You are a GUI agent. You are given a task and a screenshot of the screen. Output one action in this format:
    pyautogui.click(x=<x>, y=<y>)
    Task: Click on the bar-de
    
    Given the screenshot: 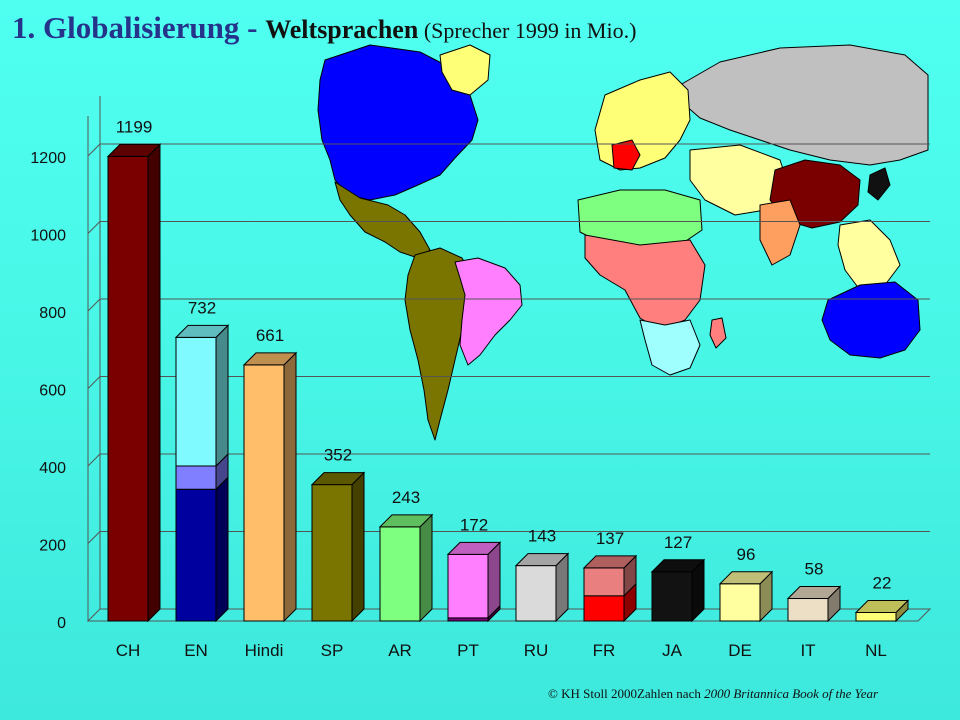 What is the action you would take?
    pyautogui.click(x=746, y=596)
    